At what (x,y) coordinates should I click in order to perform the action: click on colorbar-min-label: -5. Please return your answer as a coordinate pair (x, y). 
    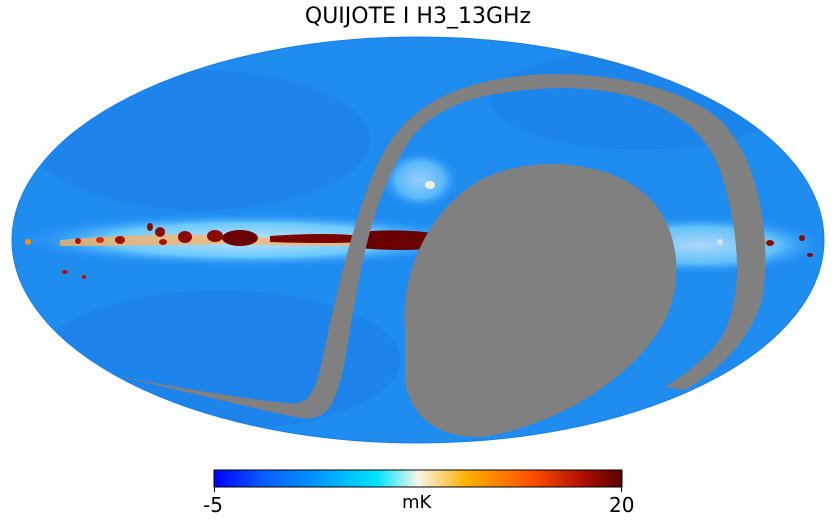
    Looking at the image, I should click on (213, 505).